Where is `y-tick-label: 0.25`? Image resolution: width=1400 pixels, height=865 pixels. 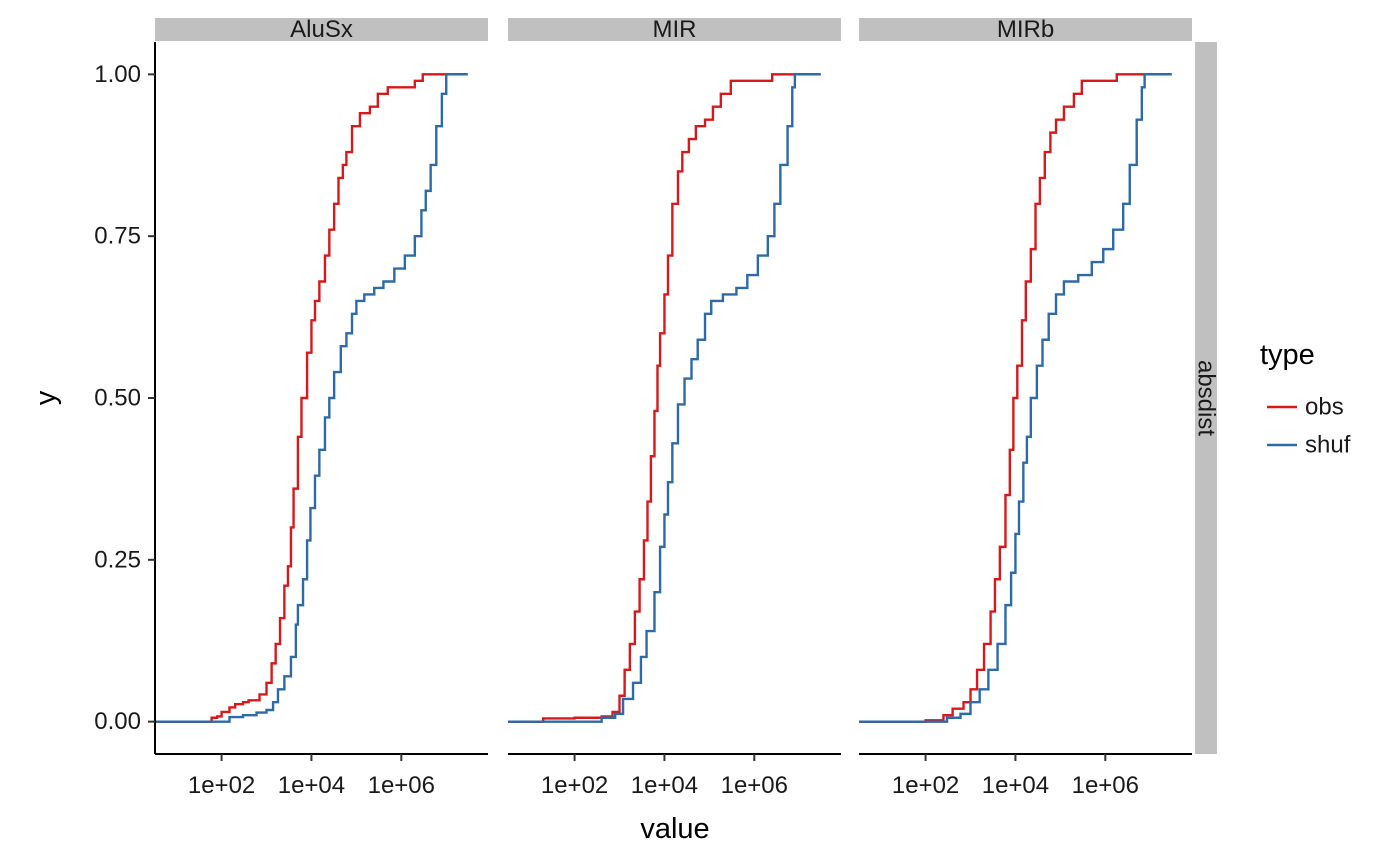 y-tick-label: 0.25 is located at coordinates (117, 559).